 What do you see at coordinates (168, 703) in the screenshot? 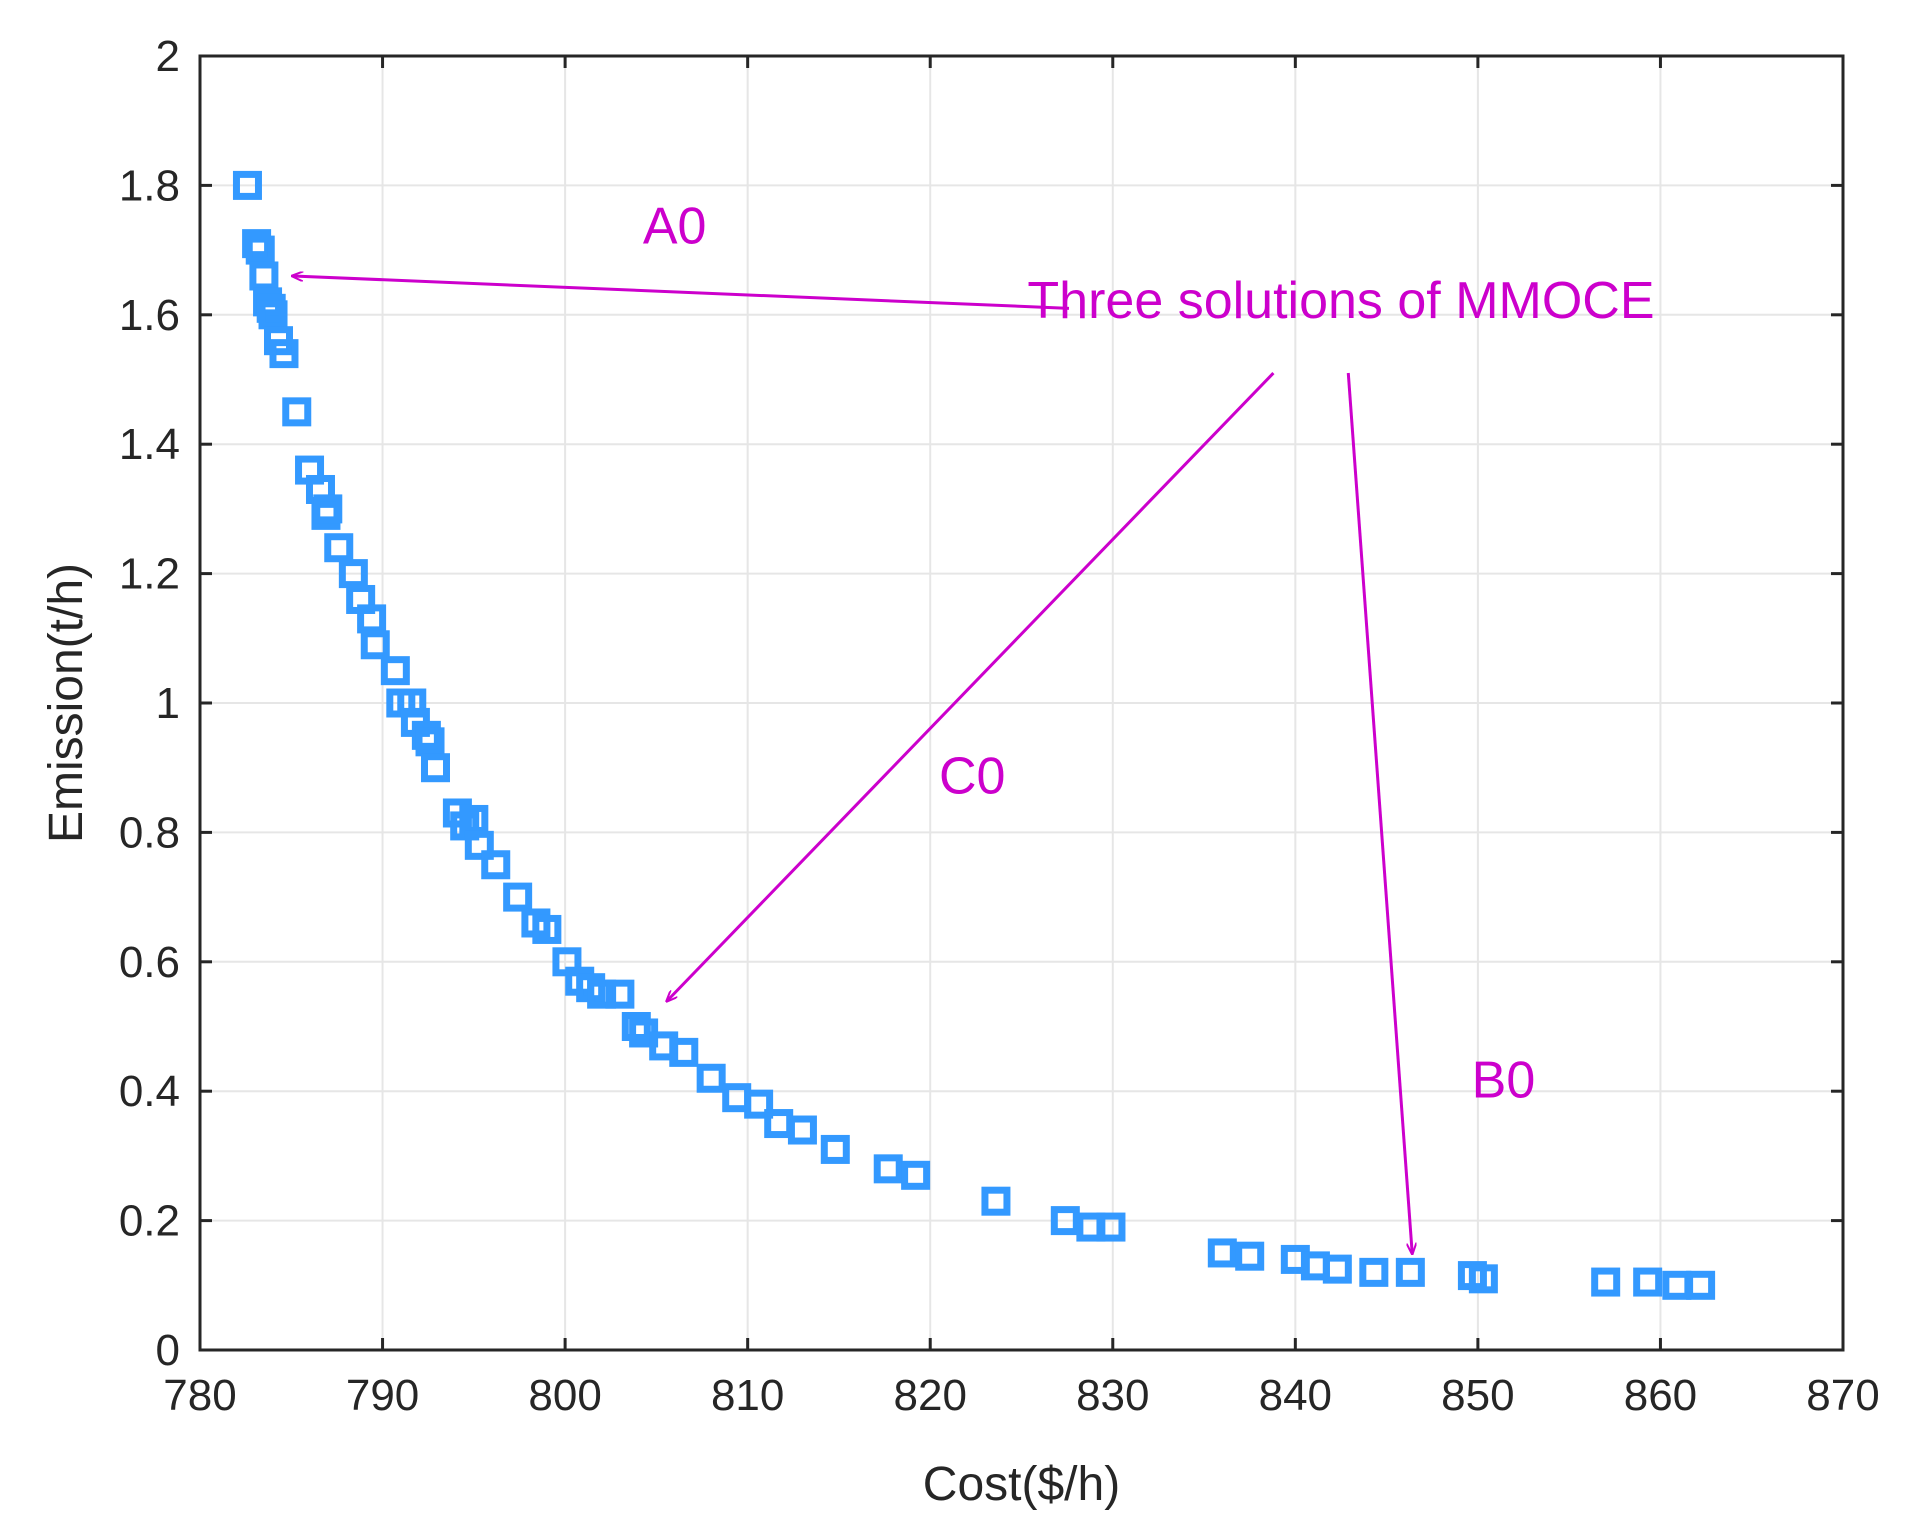
I see `y-tick-label: 1` at bounding box center [168, 703].